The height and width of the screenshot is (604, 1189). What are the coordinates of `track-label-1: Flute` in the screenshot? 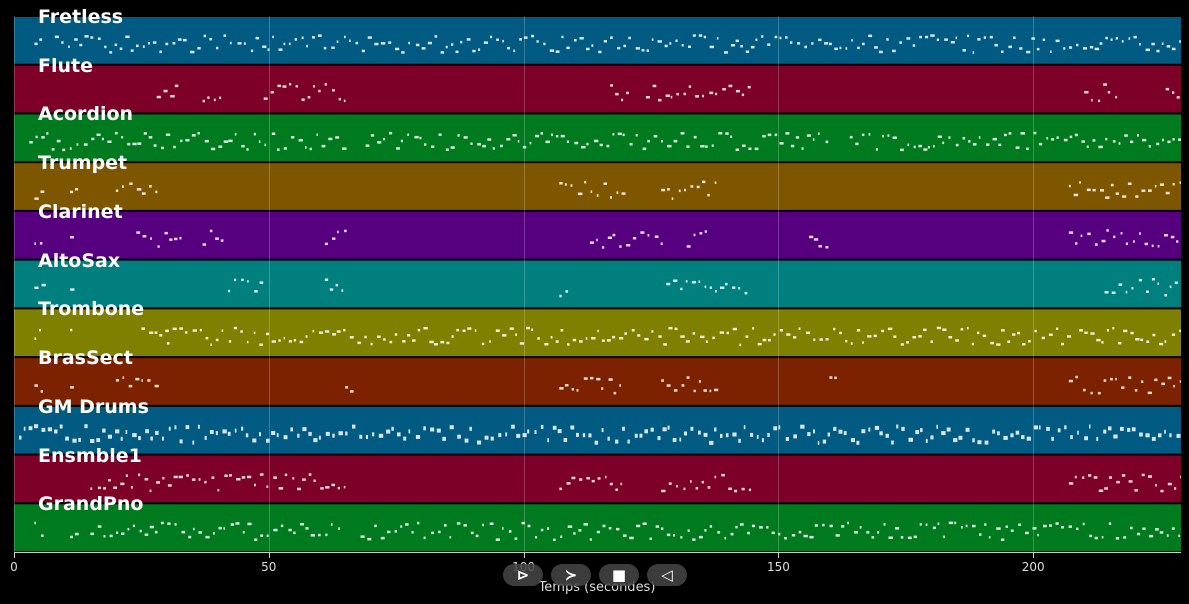 It's located at (164, 66).